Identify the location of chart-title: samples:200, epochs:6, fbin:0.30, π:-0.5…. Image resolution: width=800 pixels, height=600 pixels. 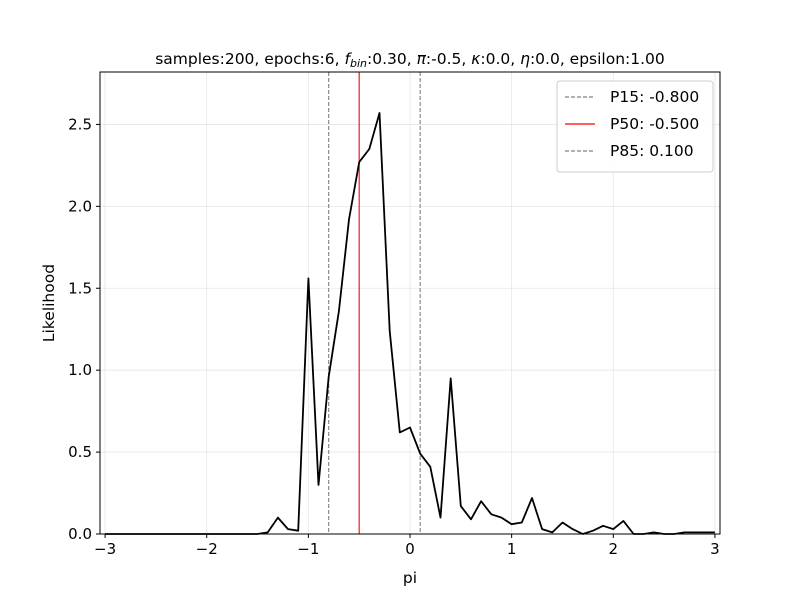
(410, 60).